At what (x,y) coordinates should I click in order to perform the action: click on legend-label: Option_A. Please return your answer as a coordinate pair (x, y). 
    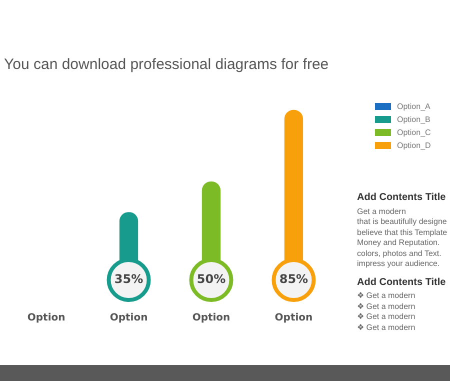
    Looking at the image, I should click on (413, 106).